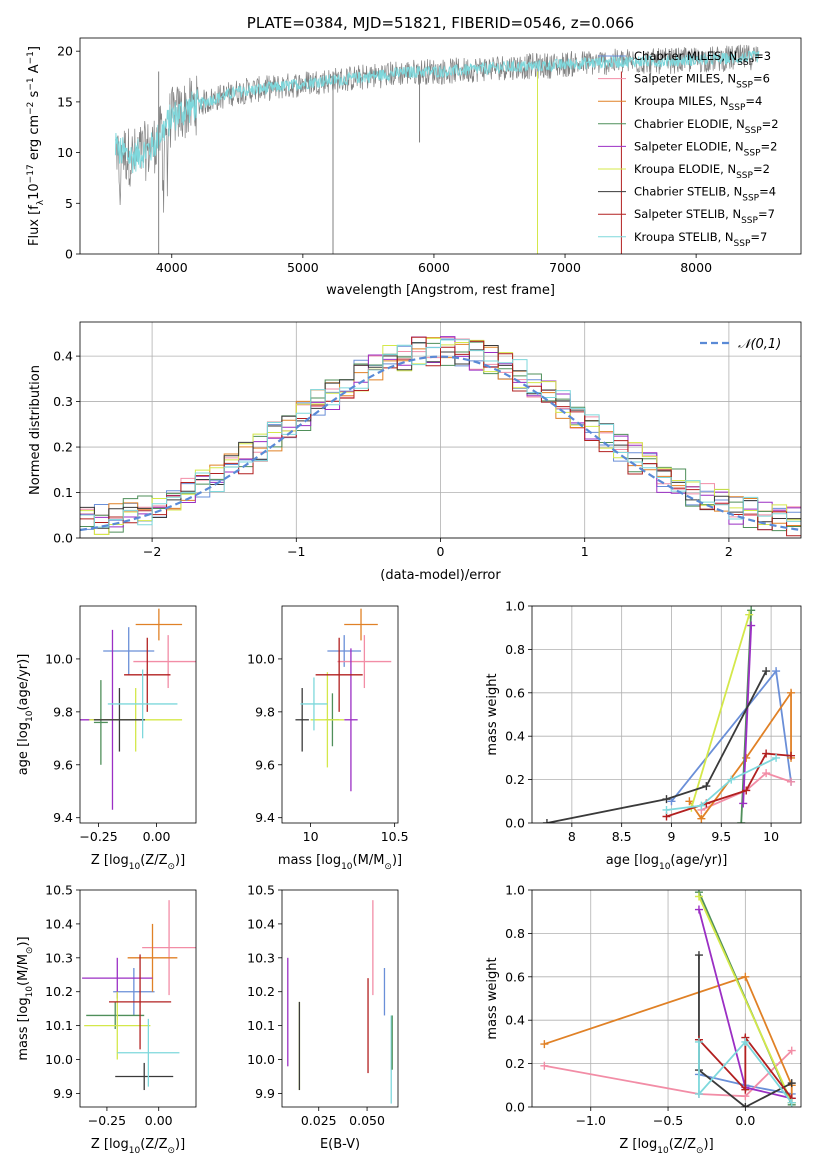 This screenshot has width=819, height=1170. I want to click on y-tick-label: 0.8, so click(515, 933).